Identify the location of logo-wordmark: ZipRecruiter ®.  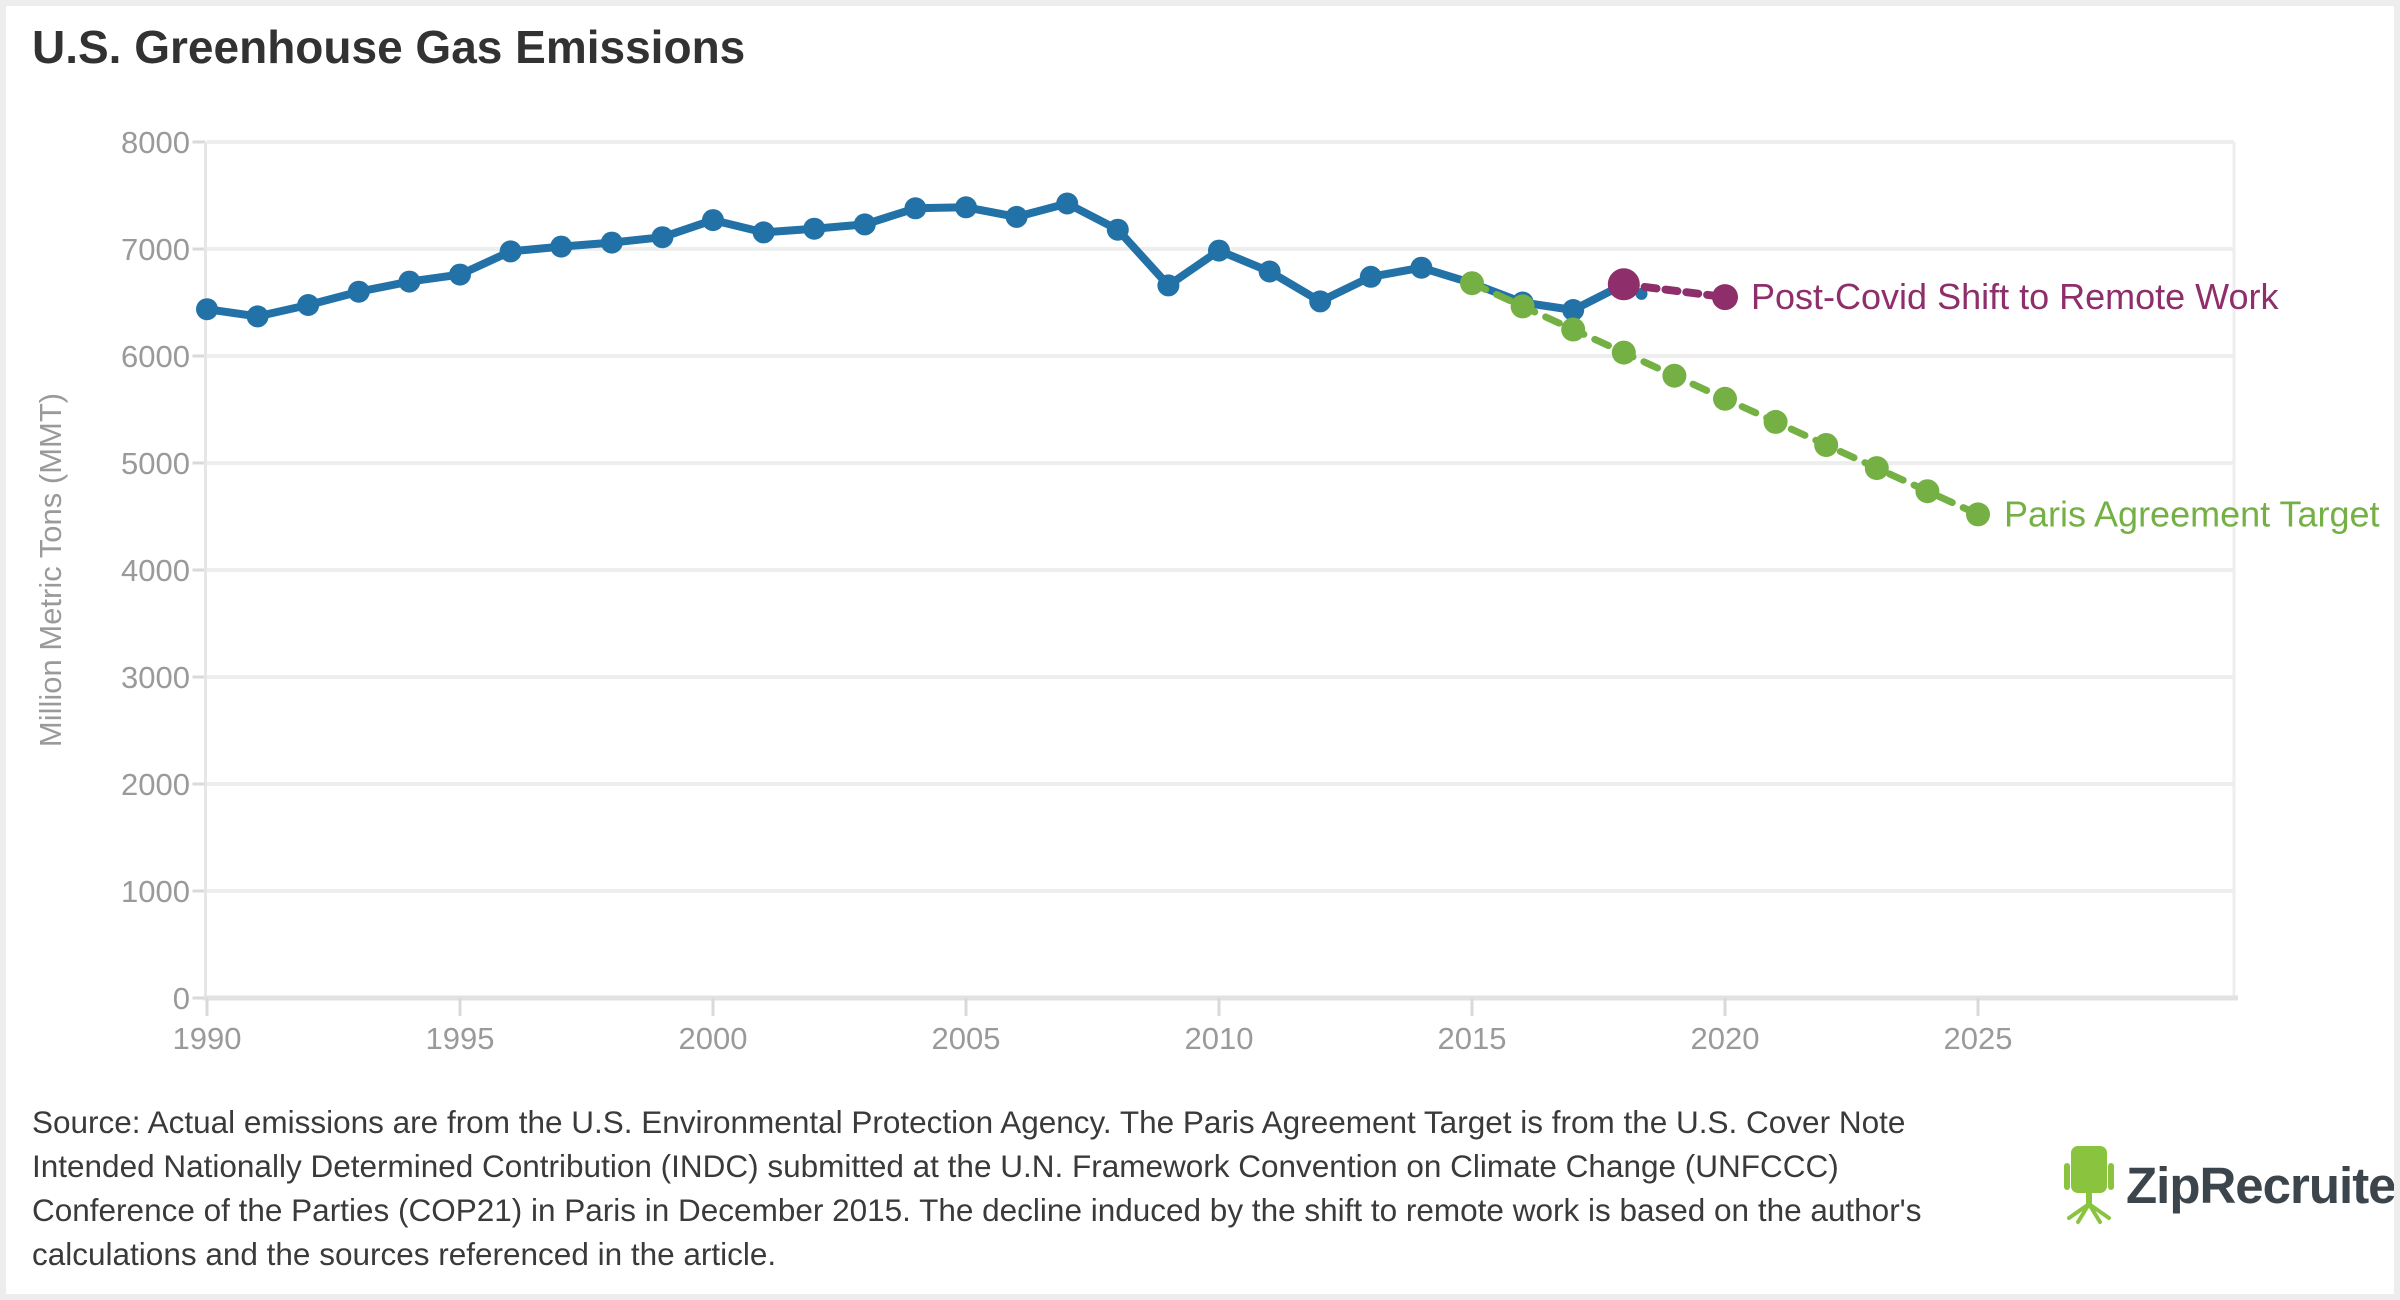
(2263, 1185).